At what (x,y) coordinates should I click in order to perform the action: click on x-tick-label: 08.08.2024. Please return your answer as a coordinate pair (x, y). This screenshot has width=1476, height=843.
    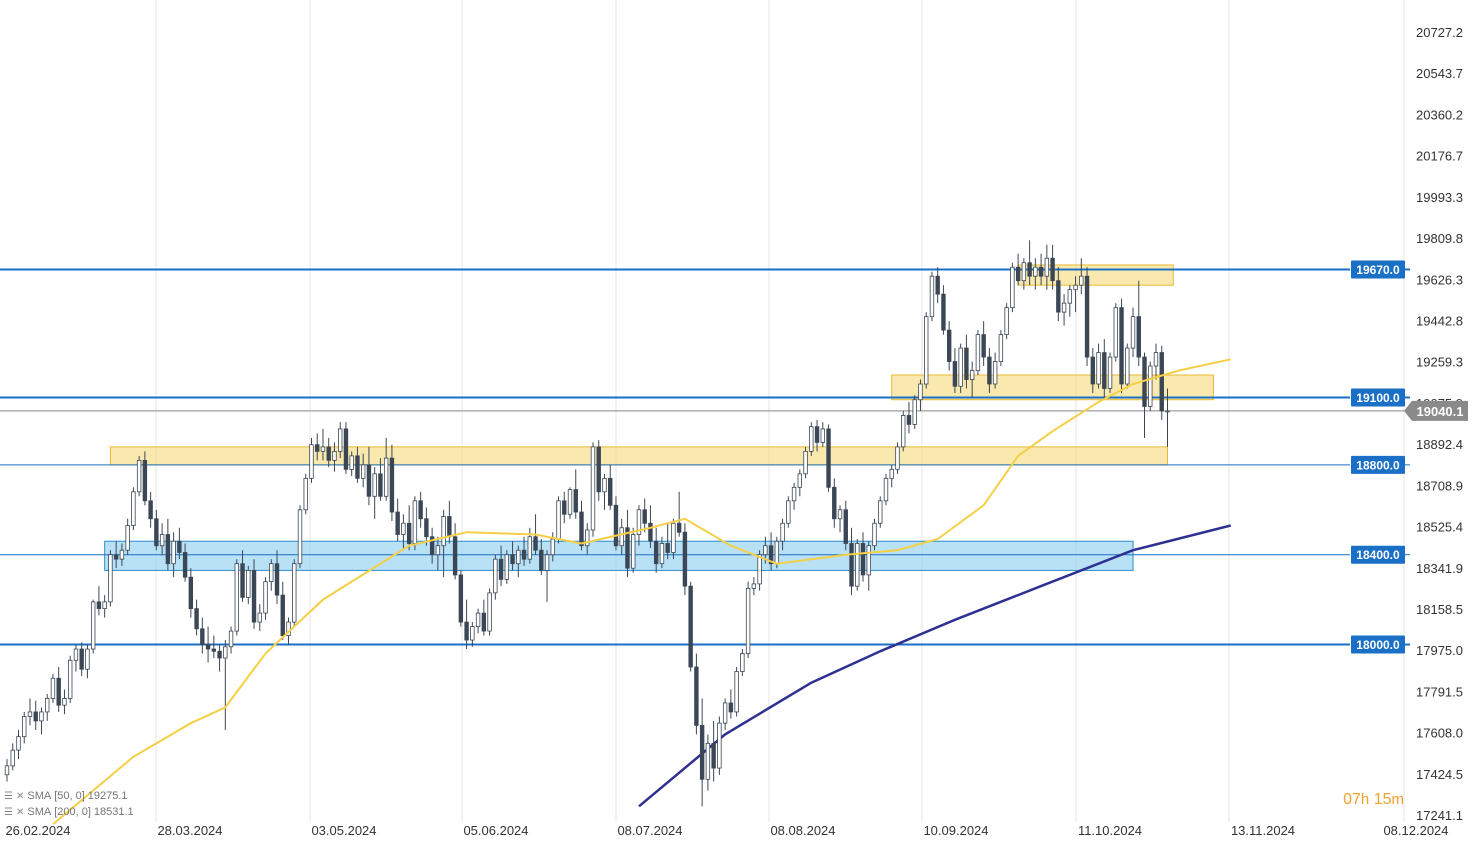
    Looking at the image, I should click on (802, 830).